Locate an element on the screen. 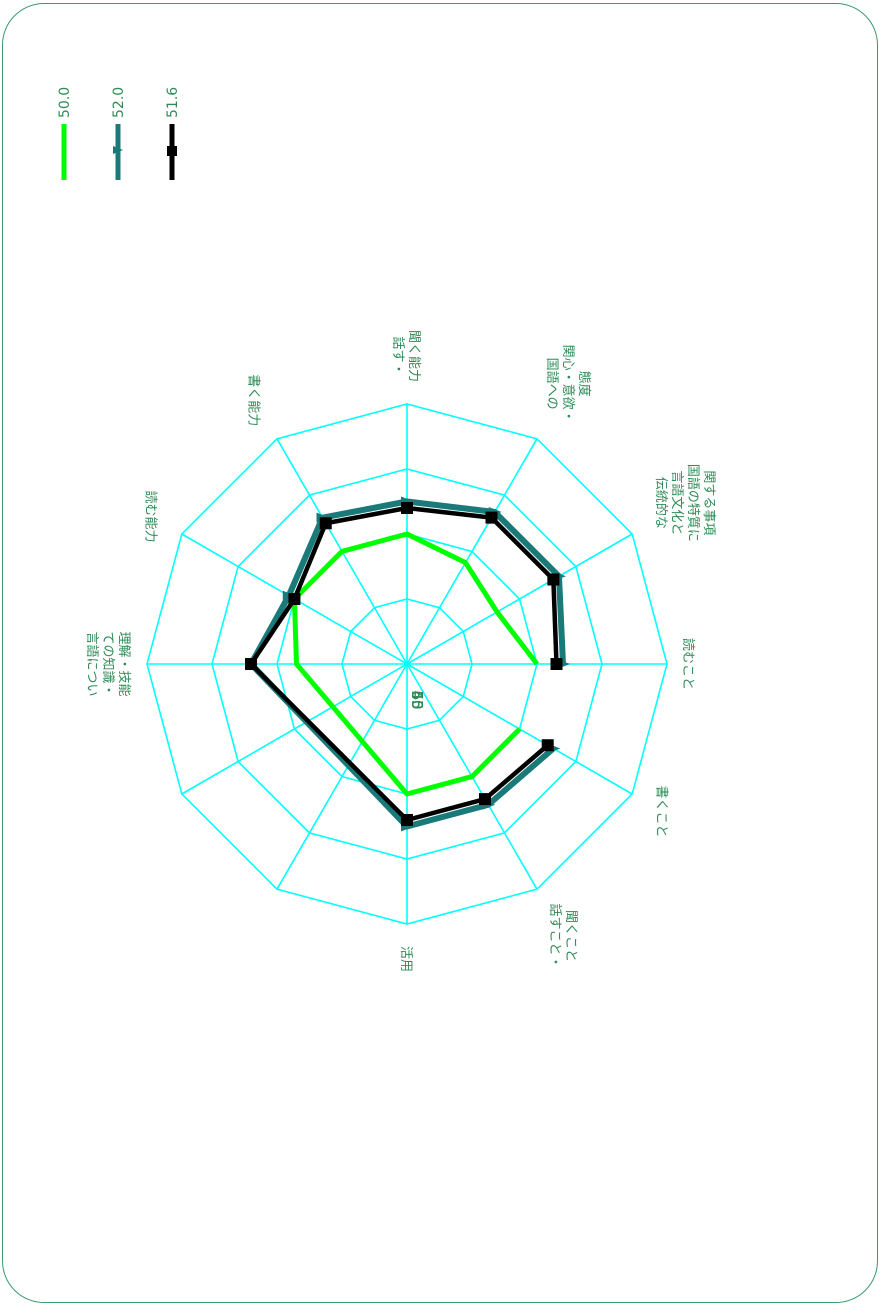 This screenshot has width=883, height=1303. tick-label: 50 is located at coordinates (417, 699).